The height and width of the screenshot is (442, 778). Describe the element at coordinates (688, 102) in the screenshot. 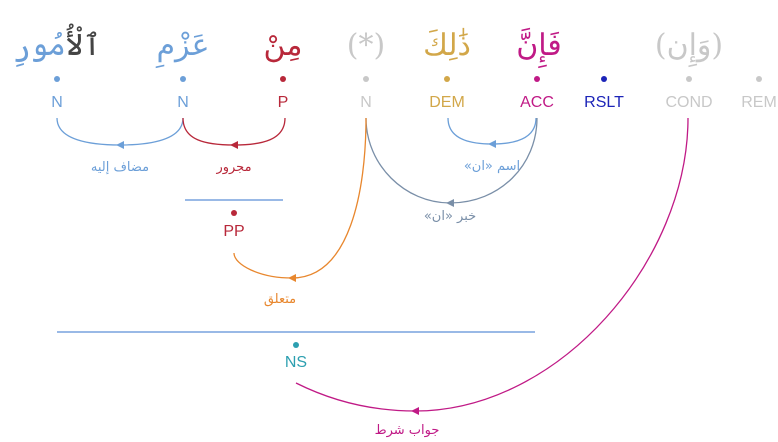

I see `pos-tag: COND` at that location.